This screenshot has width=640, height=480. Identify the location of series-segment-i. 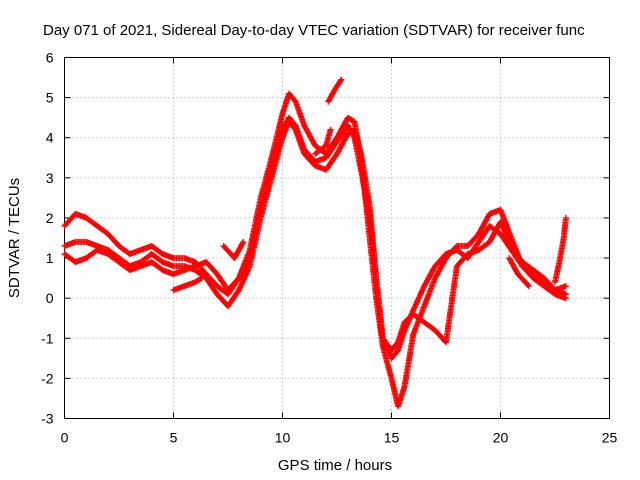
(560, 250).